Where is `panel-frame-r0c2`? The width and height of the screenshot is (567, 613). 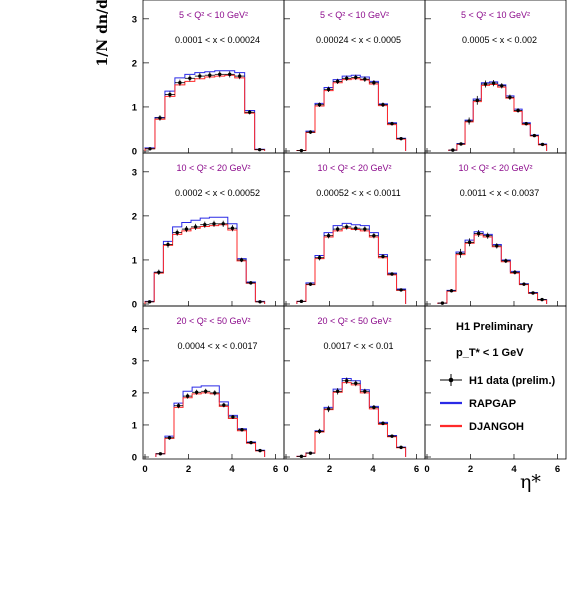 panel-frame-r0c2 is located at coordinates (495, 77).